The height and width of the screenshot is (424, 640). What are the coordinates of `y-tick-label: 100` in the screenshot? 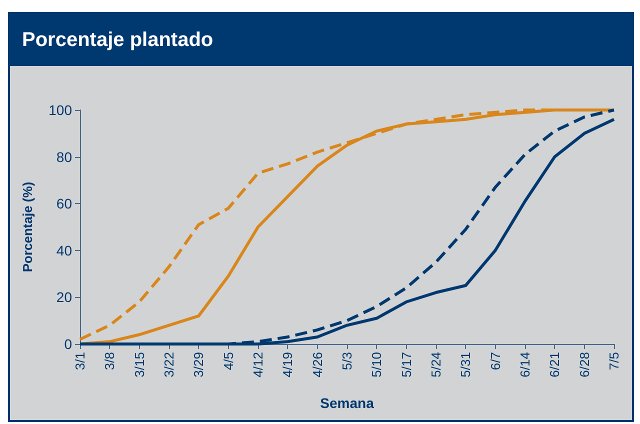 It's located at (60, 110).